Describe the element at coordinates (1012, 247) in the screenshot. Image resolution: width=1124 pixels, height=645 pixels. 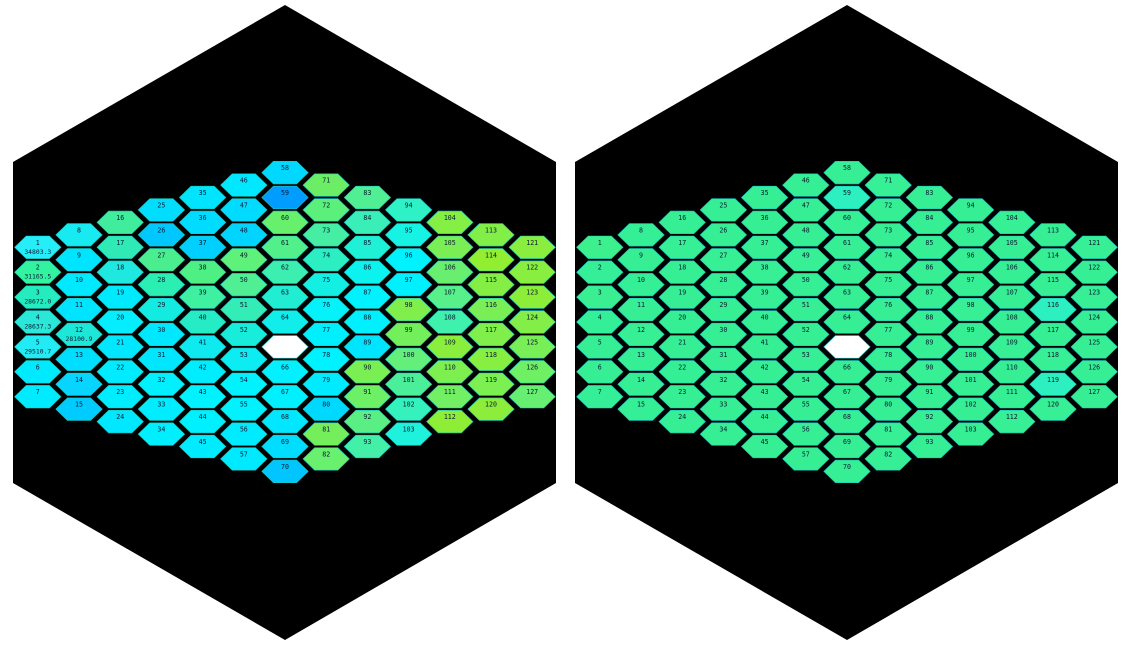
I see `hex-cell: 105` at that location.